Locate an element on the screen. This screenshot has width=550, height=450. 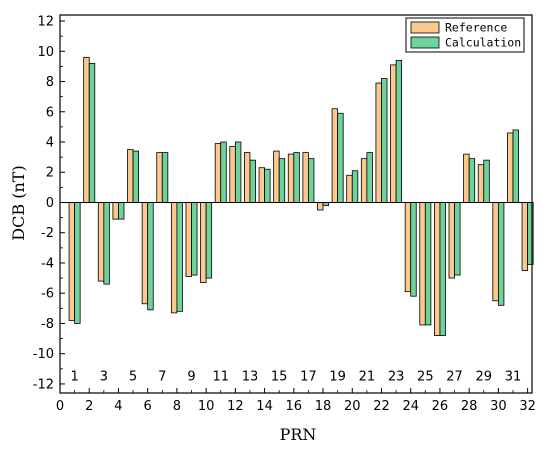
prn-odd-label: 21 is located at coordinates (367, 376).